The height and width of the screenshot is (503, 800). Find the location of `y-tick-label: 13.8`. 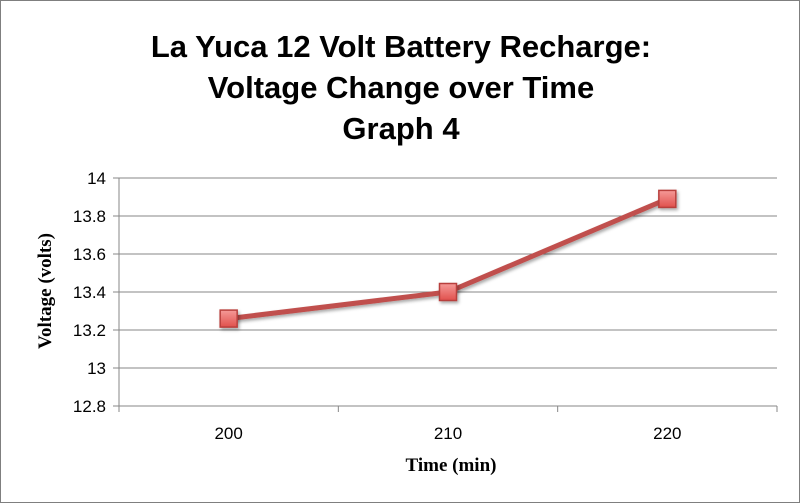

y-tick-label: 13.8 is located at coordinates (89, 216).